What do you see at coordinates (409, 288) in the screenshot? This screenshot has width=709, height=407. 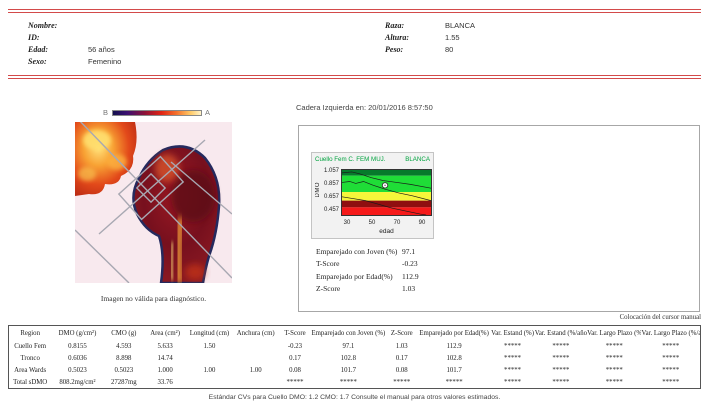 I see `score-zscore-value: 1.03` at bounding box center [409, 288].